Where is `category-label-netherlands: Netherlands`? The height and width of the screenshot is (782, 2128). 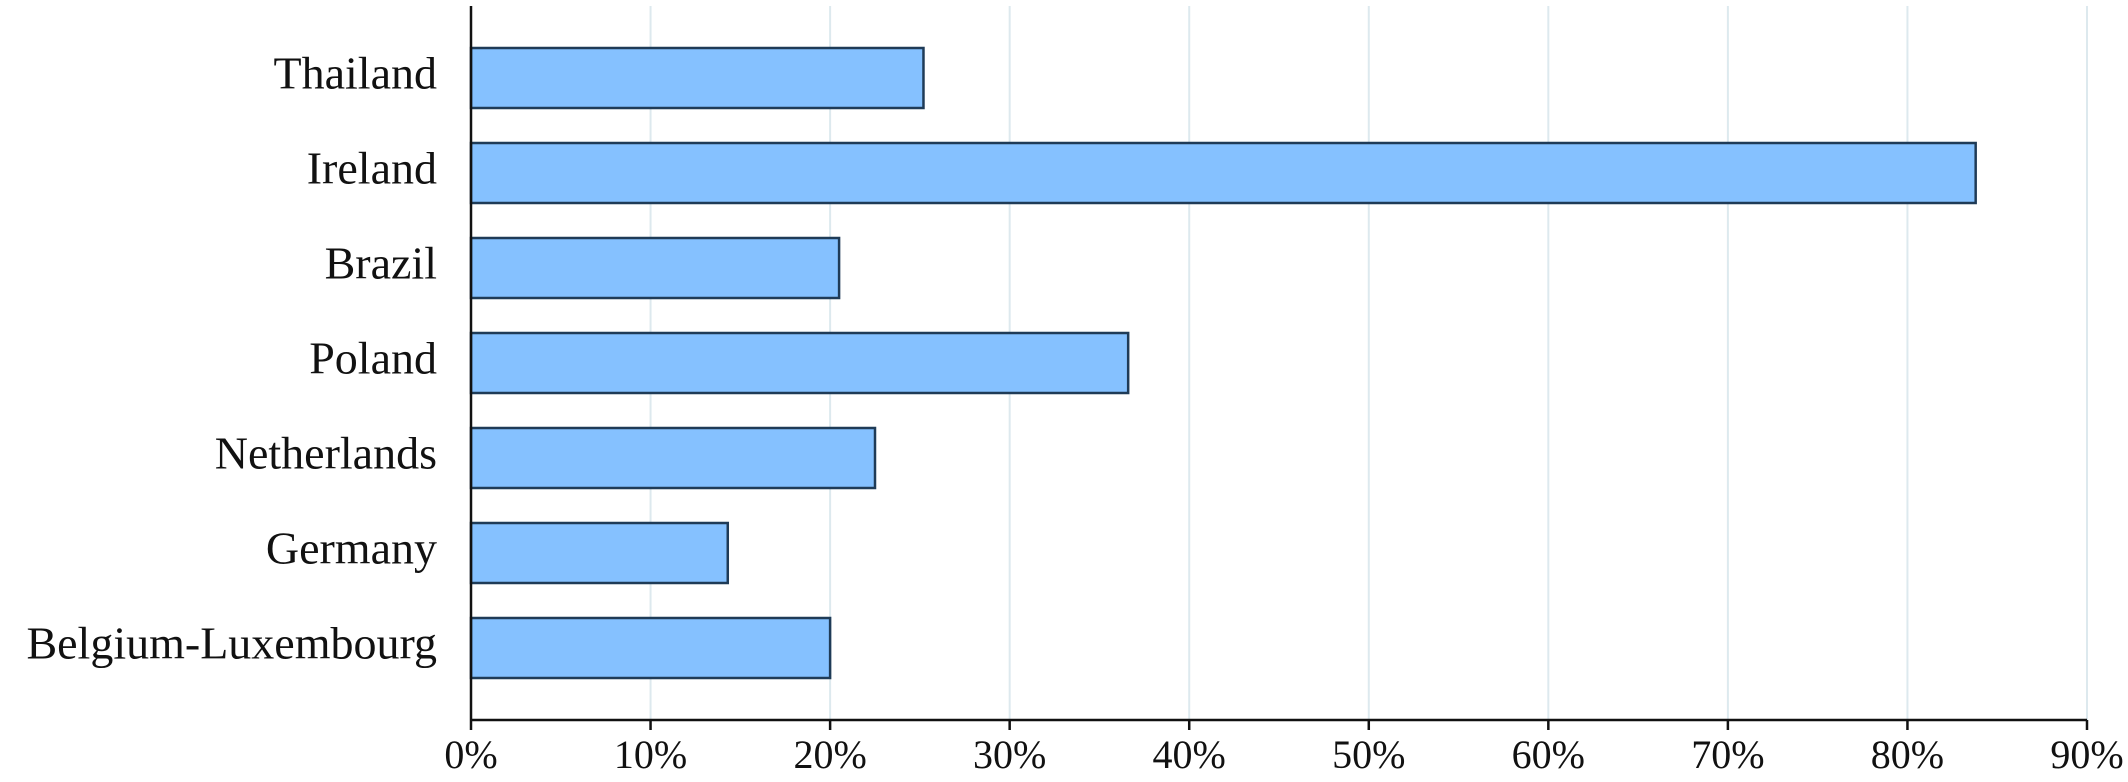
category-label-netherlands: Netherlands is located at coordinates (326, 453).